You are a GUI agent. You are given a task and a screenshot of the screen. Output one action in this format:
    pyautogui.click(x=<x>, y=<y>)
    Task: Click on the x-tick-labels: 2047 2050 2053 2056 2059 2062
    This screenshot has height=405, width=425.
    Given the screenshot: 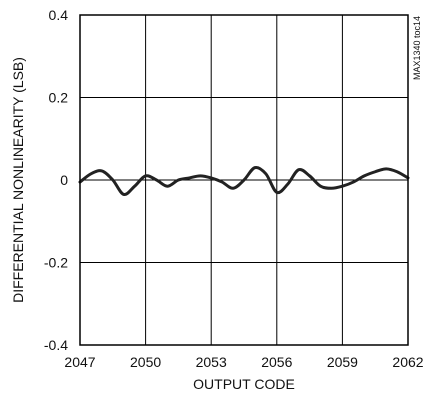 What is the action you would take?
    pyautogui.click(x=243, y=362)
    